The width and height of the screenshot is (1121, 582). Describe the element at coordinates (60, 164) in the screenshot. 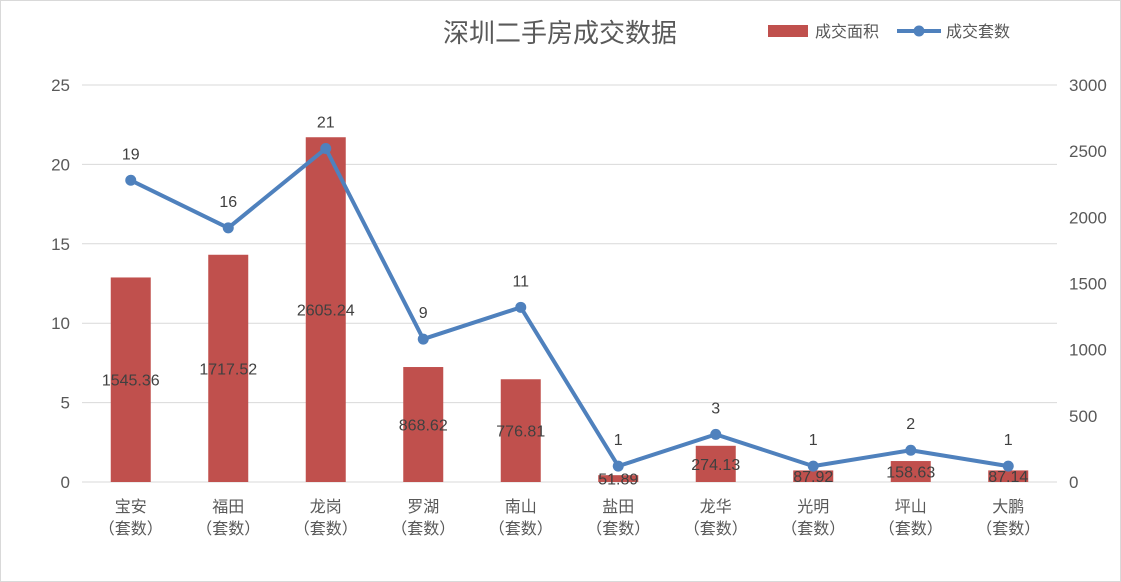

I see `left-tick-label: 20` at that location.